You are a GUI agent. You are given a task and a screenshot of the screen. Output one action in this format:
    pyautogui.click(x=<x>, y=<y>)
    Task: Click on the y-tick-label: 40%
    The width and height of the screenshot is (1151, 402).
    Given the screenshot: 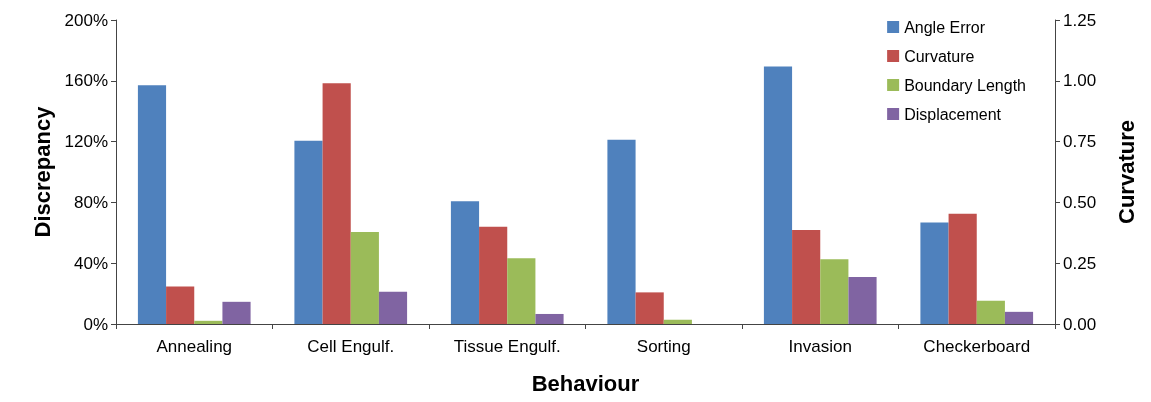 What is the action you would take?
    pyautogui.click(x=90, y=263)
    